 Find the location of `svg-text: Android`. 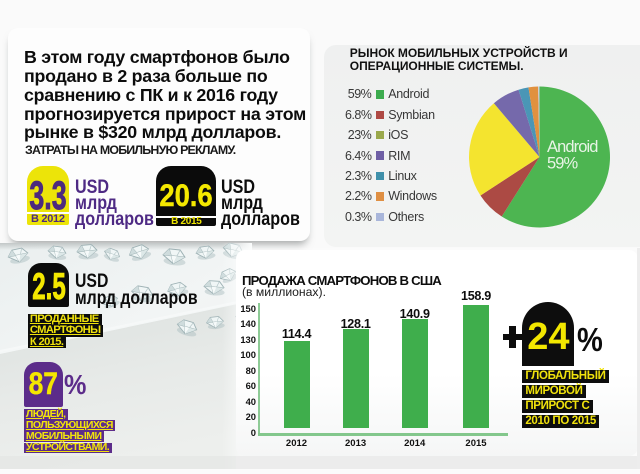

svg-text: Android is located at coordinates (572, 147).